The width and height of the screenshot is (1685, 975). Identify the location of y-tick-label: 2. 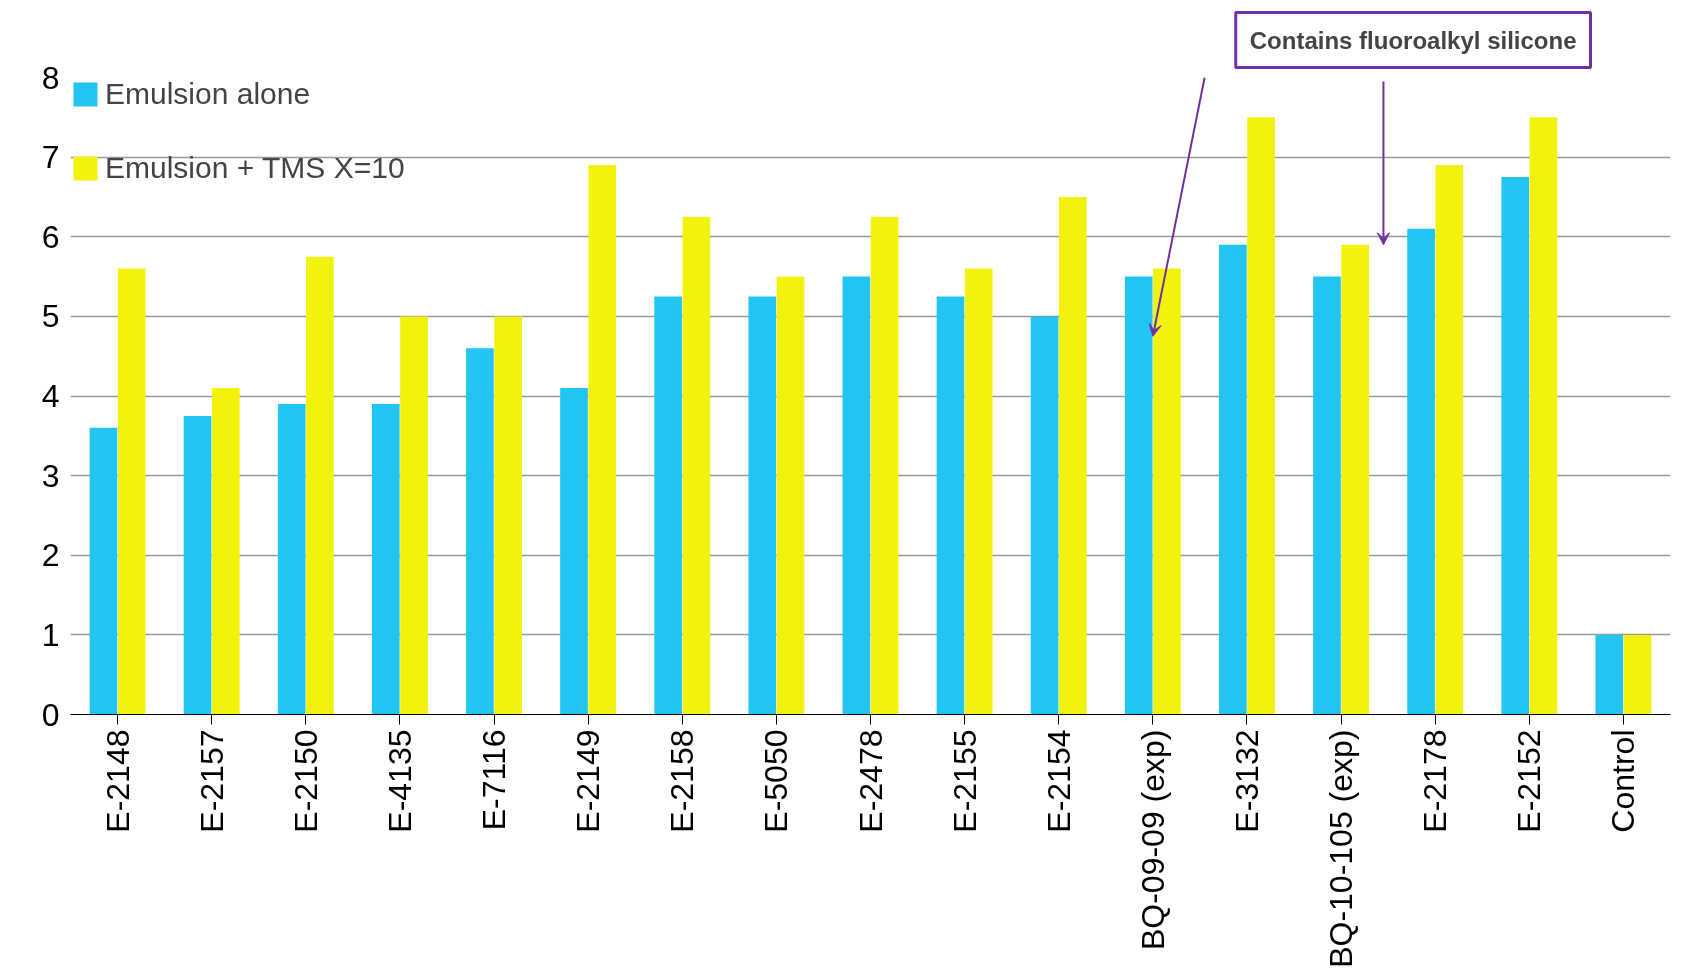
(50, 555).